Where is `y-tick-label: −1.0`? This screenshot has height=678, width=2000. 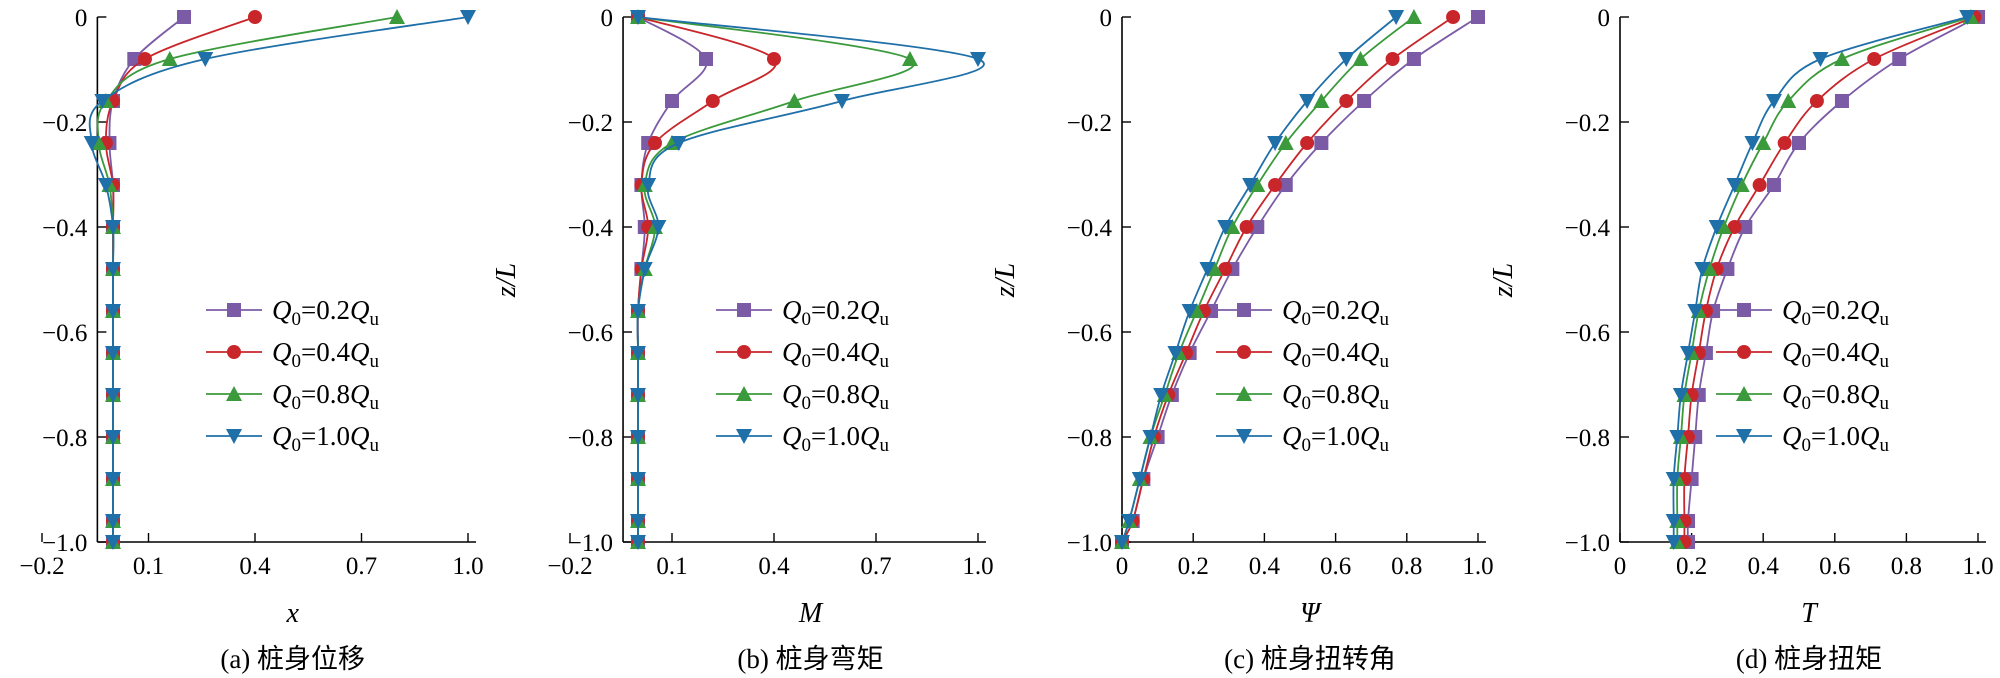
y-tick-label: −1.0 is located at coordinates (1089, 543).